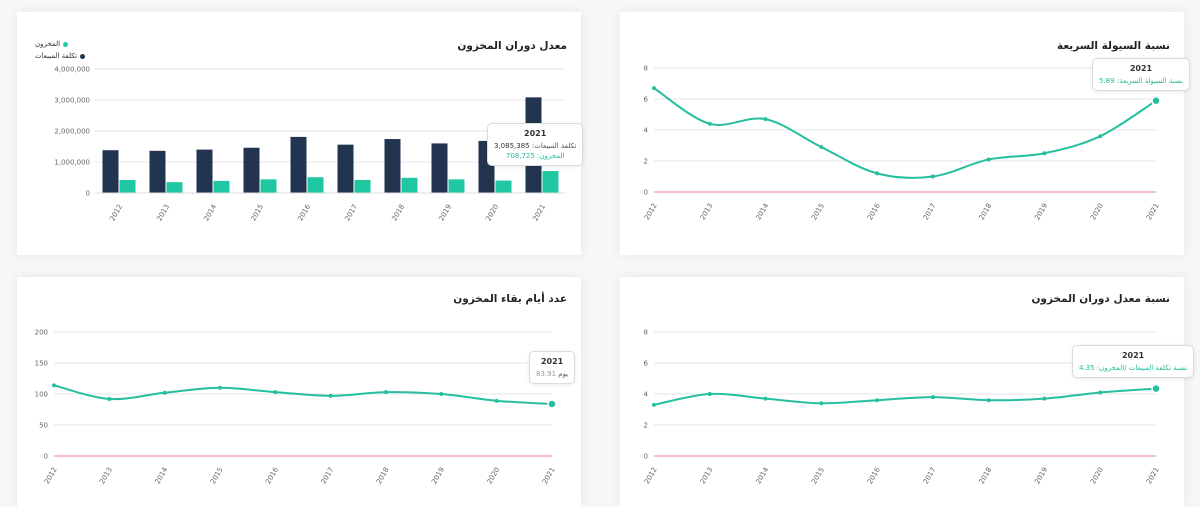  I want to click on tooltip-value: 83.91, so click(546, 374).